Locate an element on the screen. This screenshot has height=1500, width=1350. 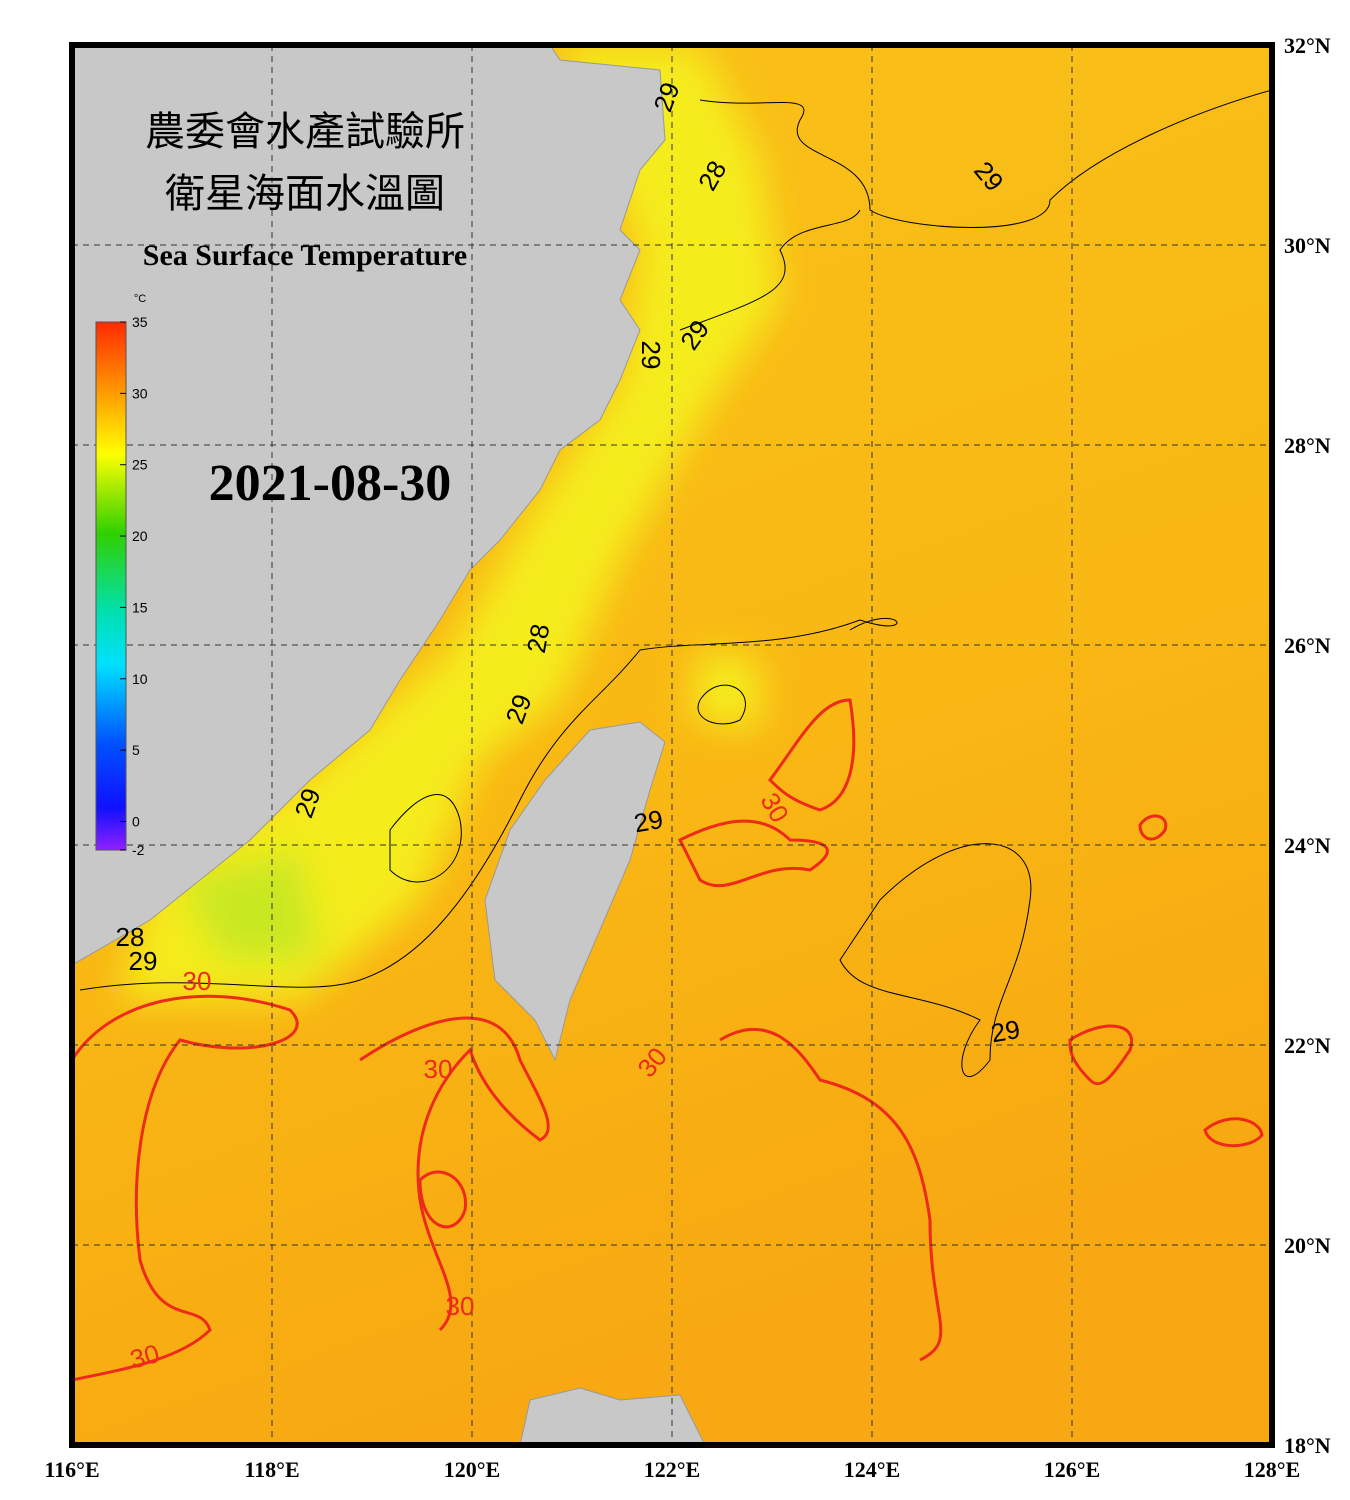
lon-tick-label: 118°E is located at coordinates (271, 1469).